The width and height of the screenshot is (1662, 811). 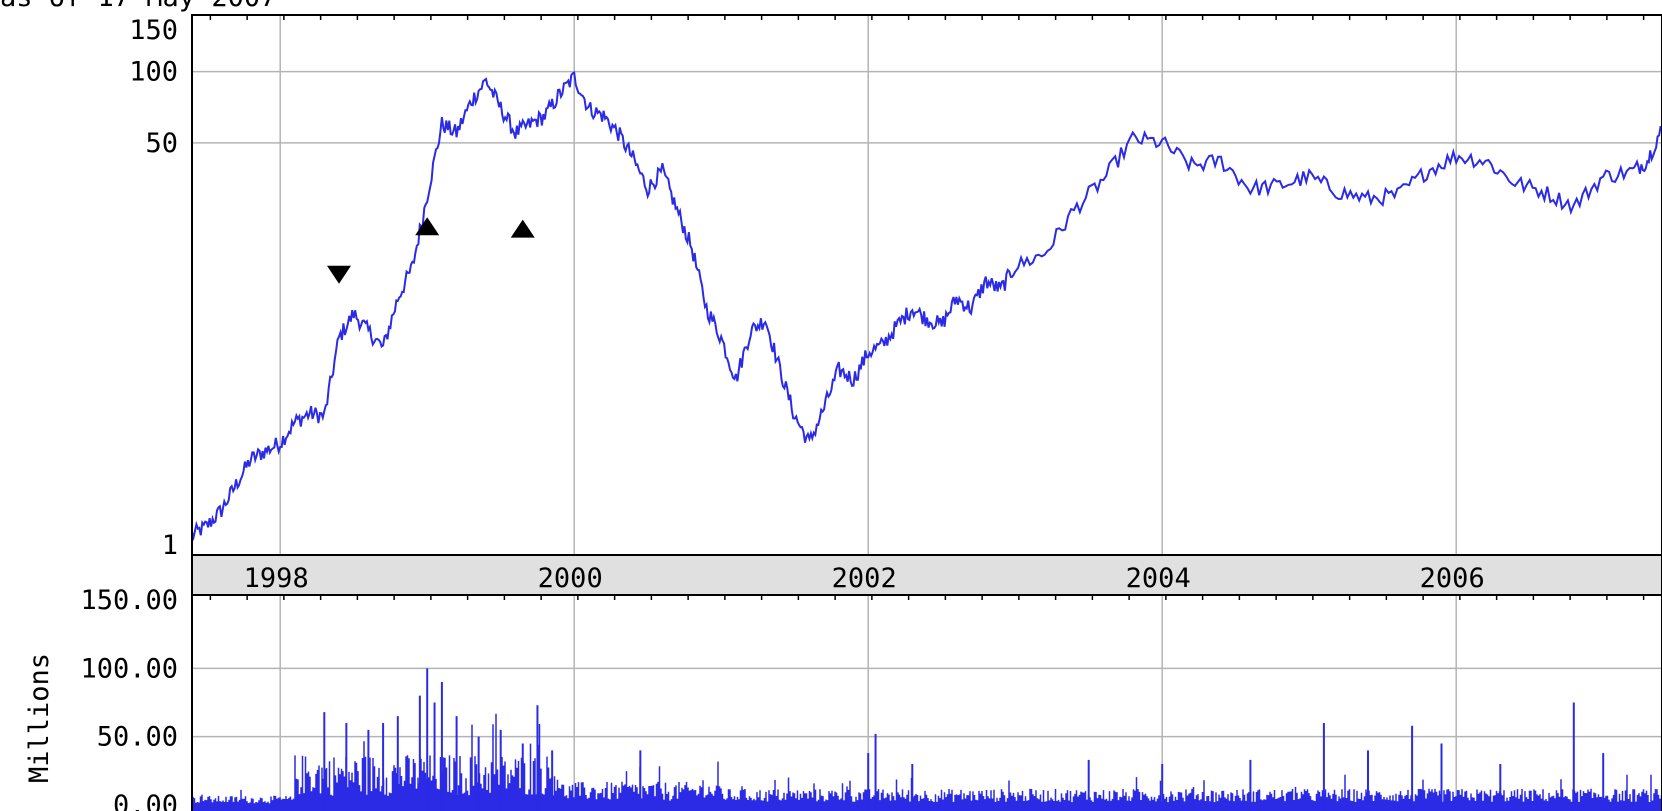 I want to click on price-ytick-label: 1, so click(x=170, y=545).